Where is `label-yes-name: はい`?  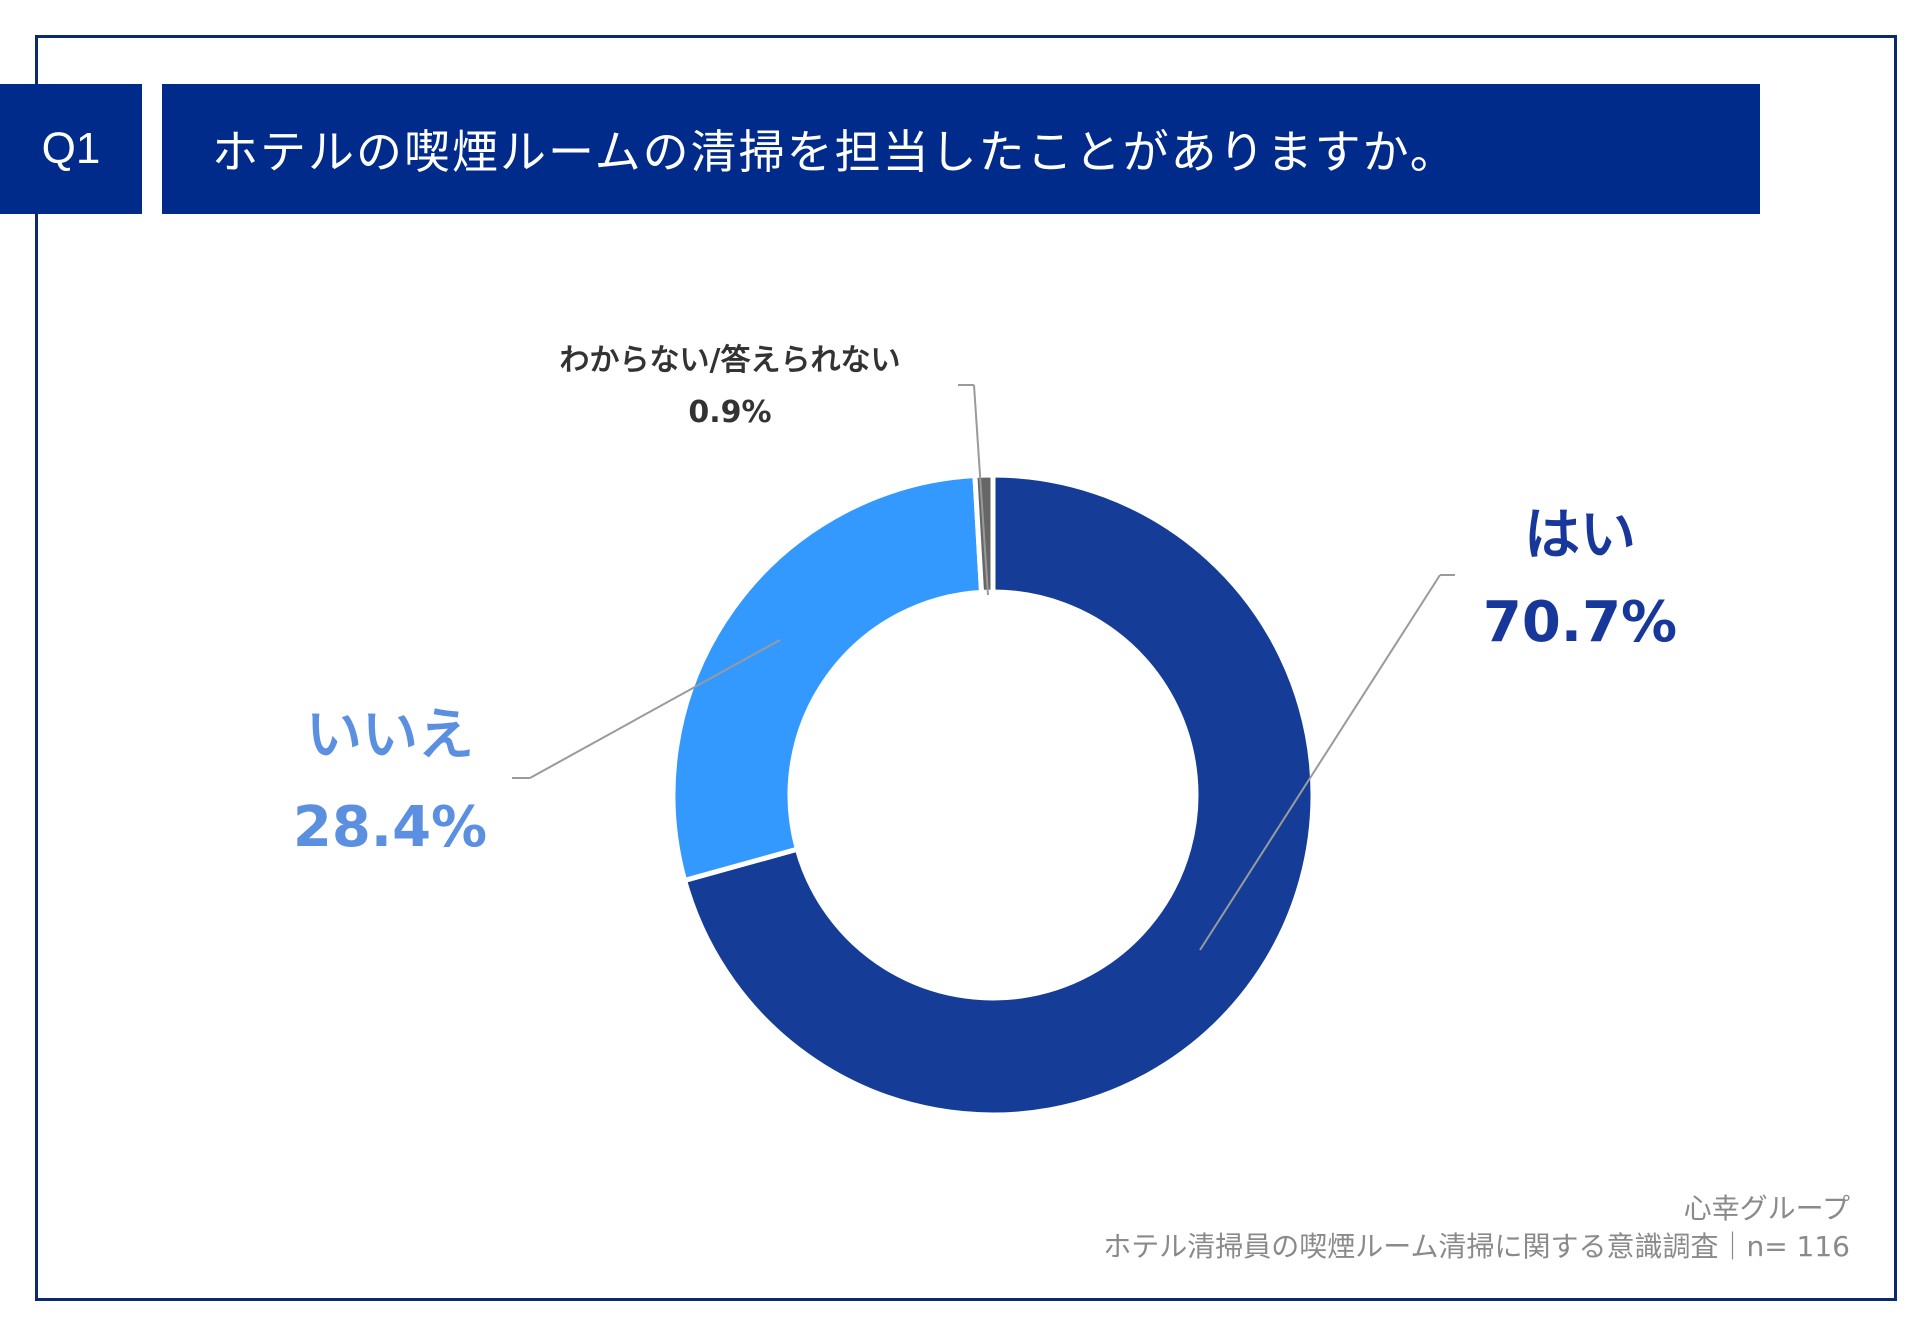 label-yes-name: はい is located at coordinates (1580, 535).